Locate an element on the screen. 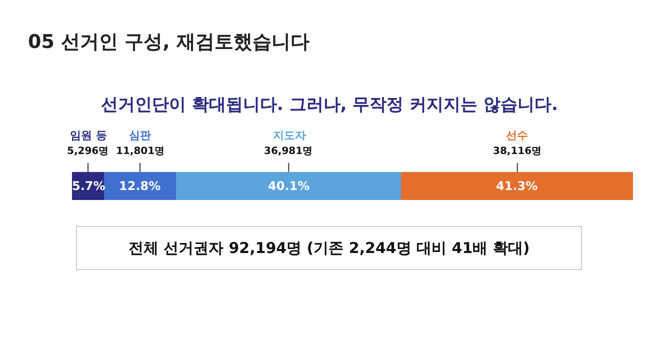  data-label: 12.8% is located at coordinates (140, 186).